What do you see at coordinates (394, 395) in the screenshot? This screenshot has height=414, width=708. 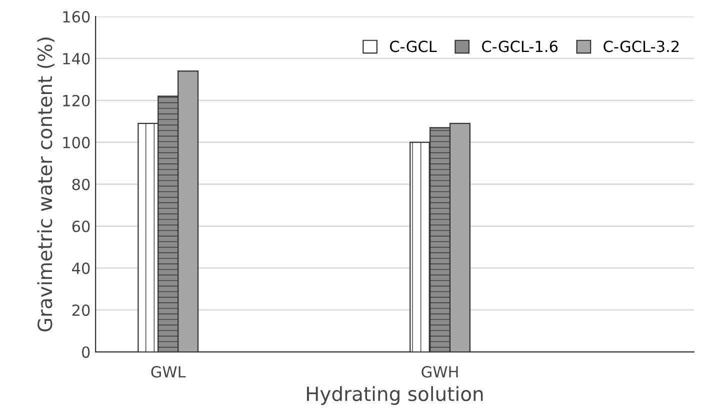 I see `x-axis-title: Hydrating solution` at bounding box center [394, 395].